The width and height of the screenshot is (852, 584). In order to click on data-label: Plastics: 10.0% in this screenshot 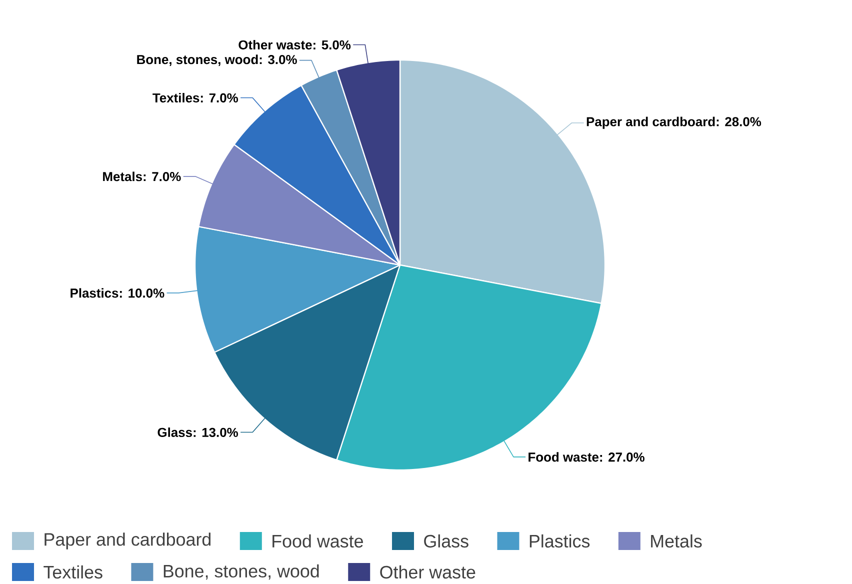, I will do `click(117, 293)`.